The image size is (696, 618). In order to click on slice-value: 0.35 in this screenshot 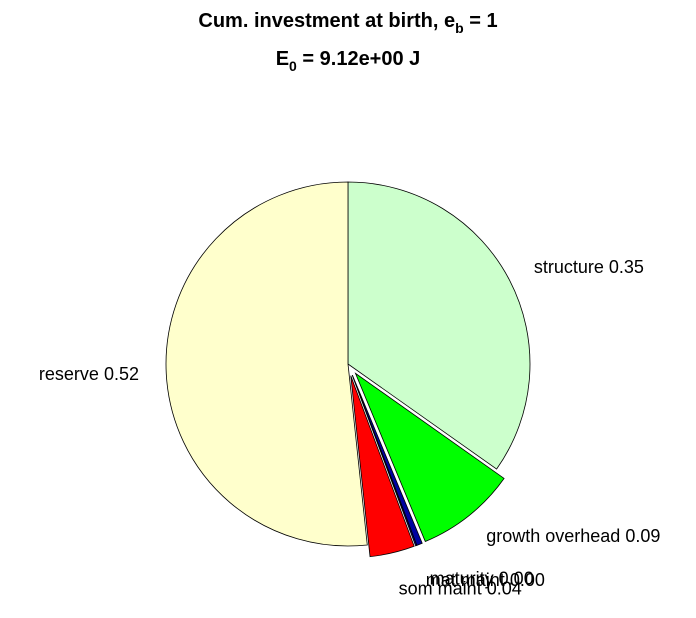, I will do `click(626, 267)`.